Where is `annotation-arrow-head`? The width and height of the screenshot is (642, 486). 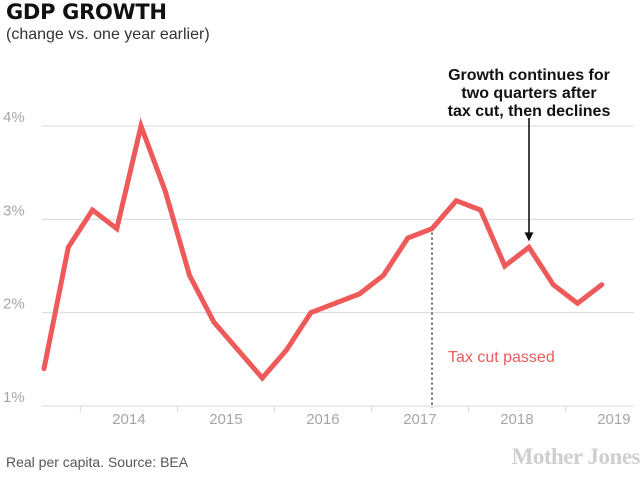 annotation-arrow-head is located at coordinates (529, 237).